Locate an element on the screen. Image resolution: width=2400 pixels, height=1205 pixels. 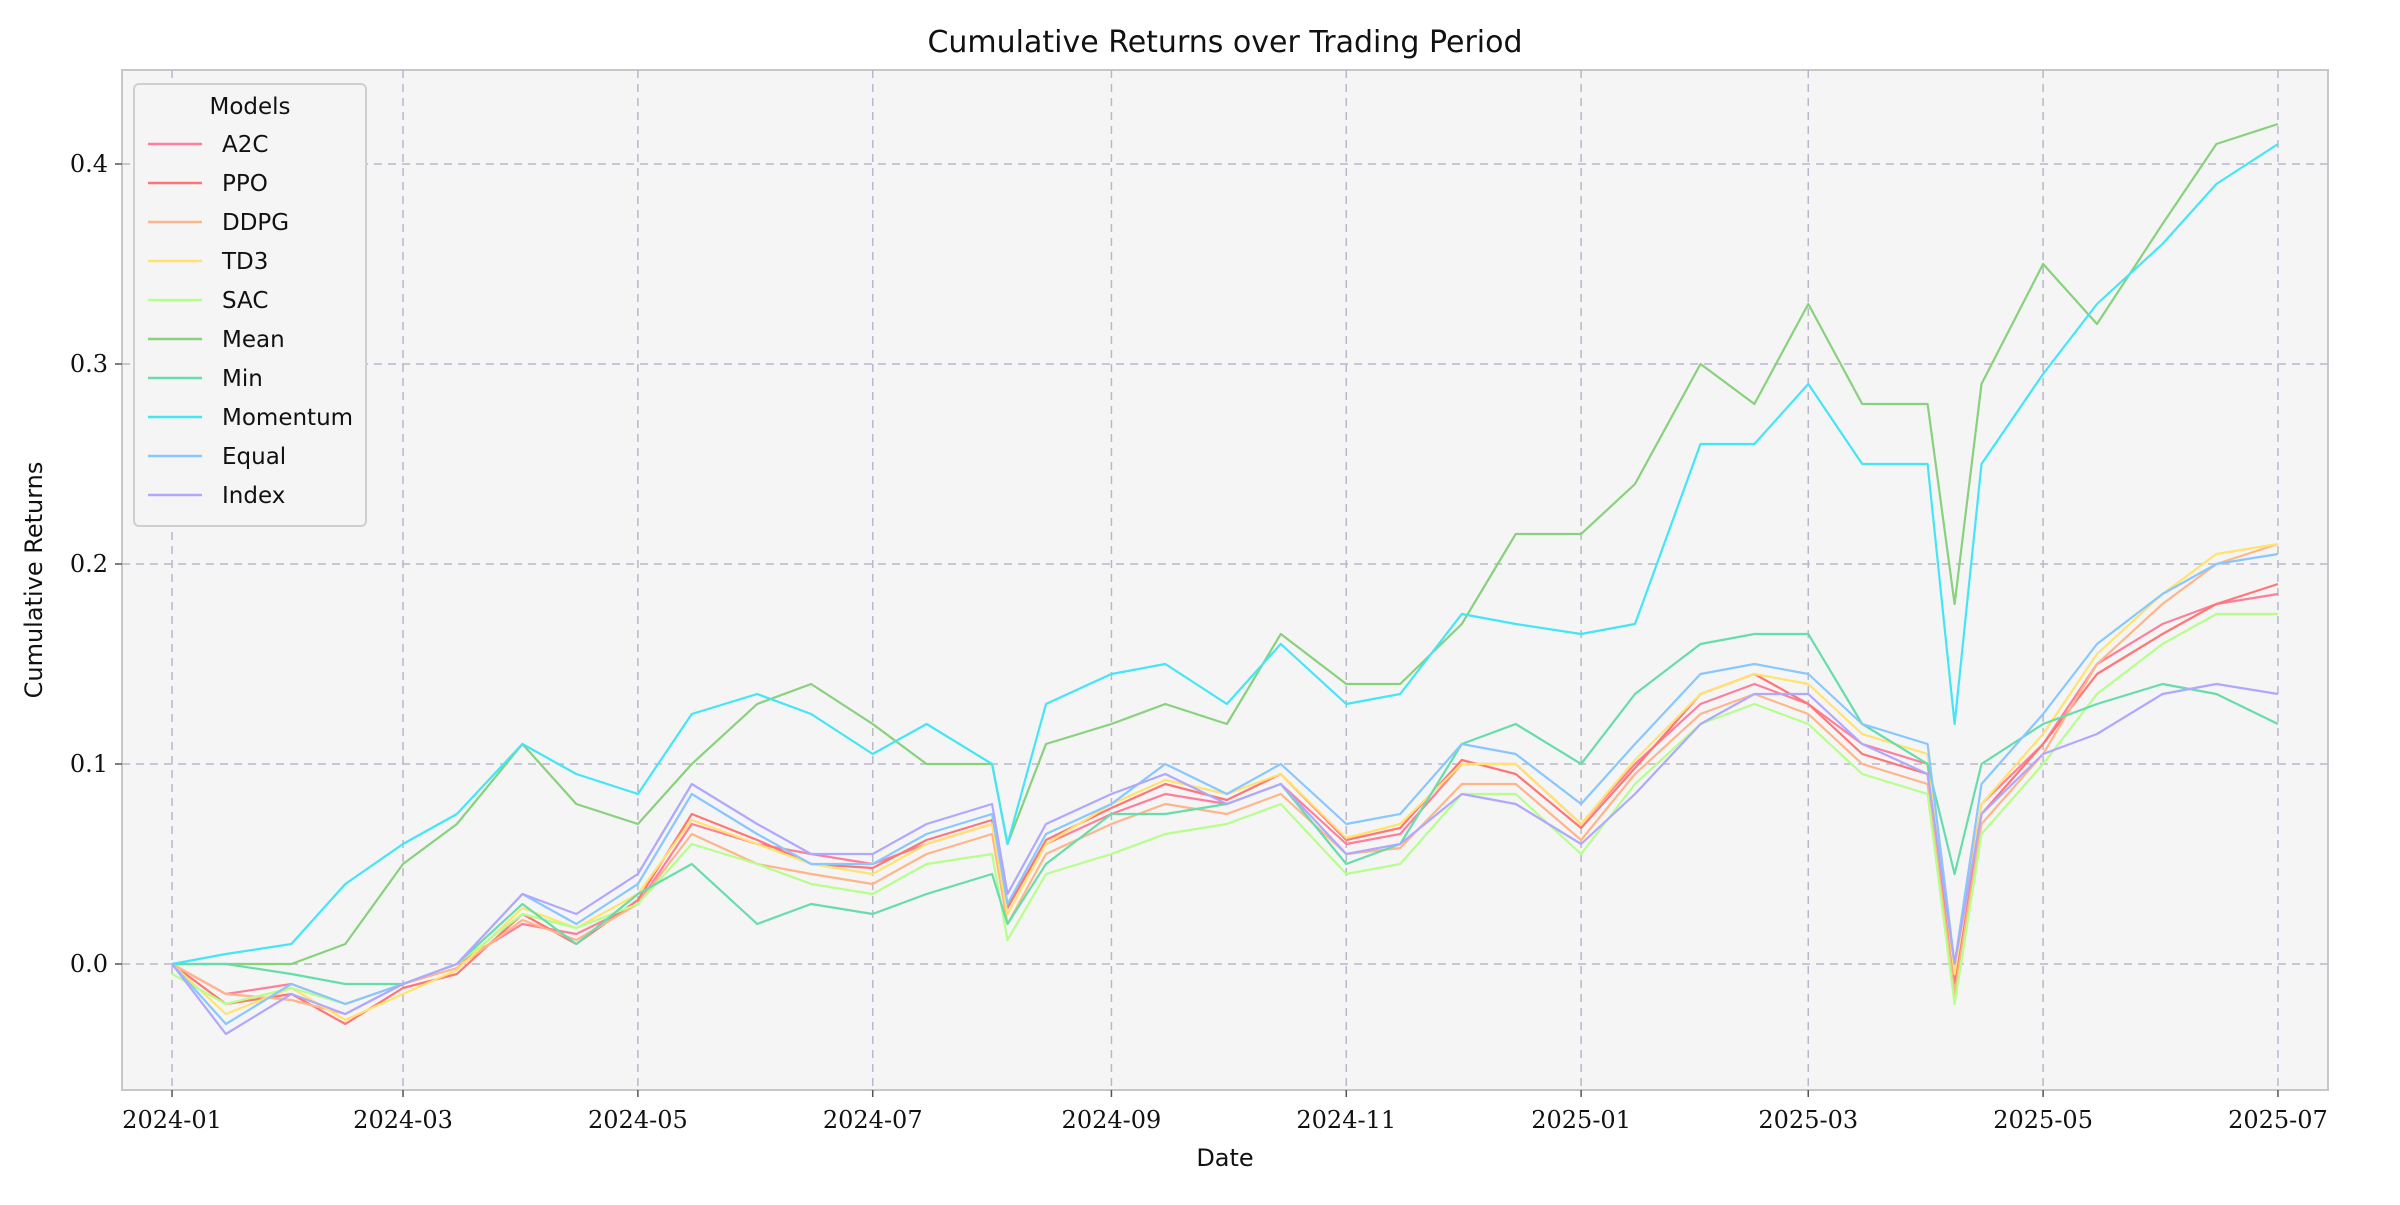
y-tick-label: 0.3 is located at coordinates (89, 364).